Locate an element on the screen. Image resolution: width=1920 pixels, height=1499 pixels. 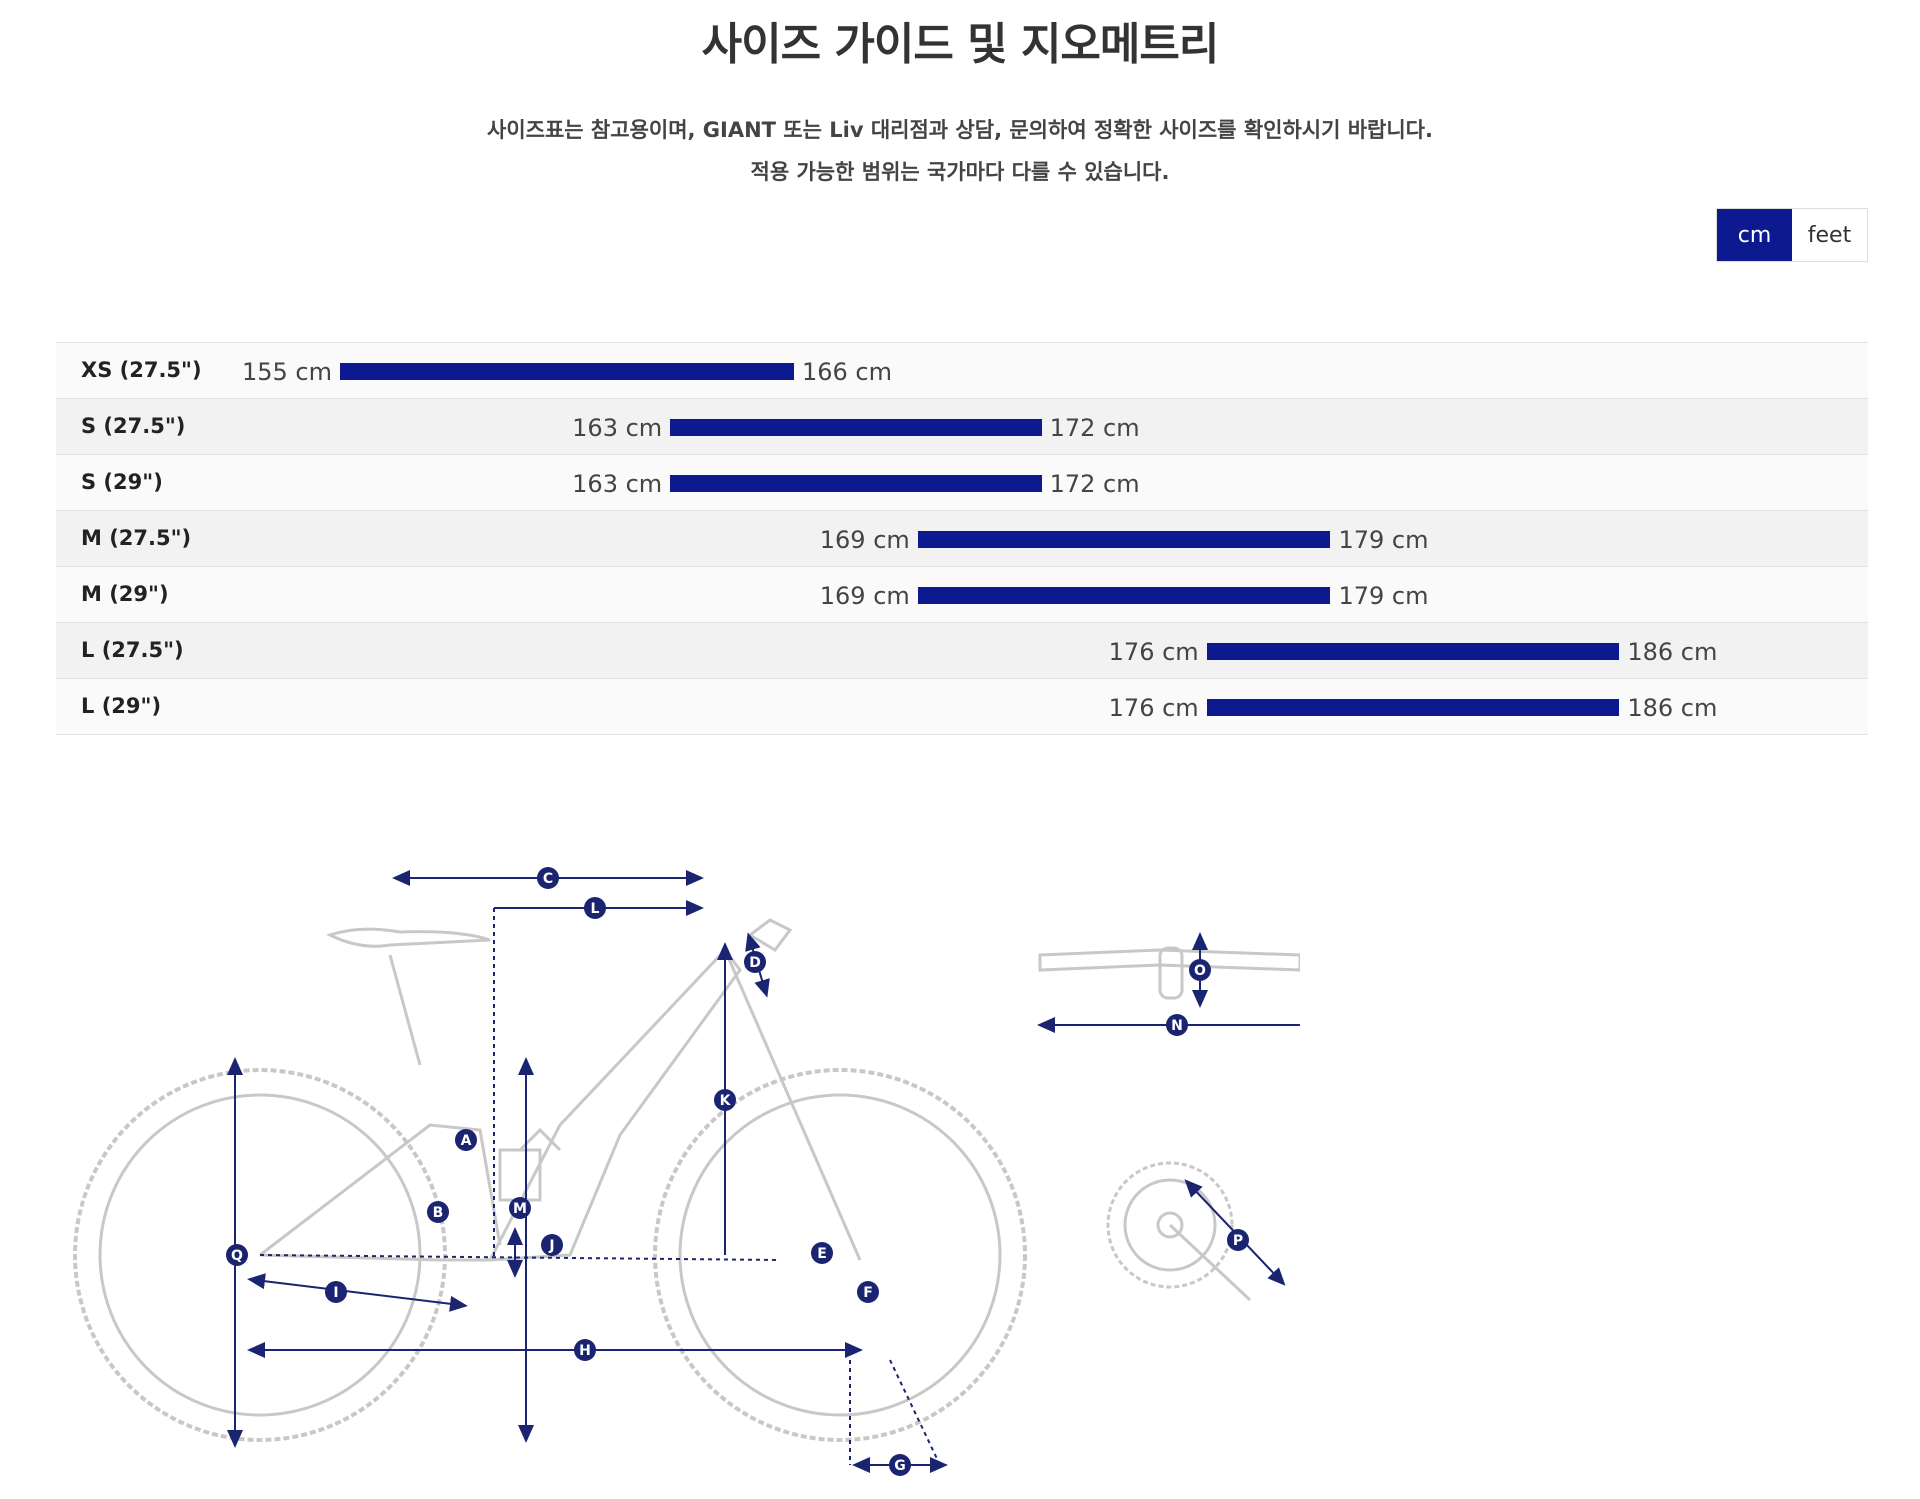
geometry-marker-n is located at coordinates (1177, 1025).